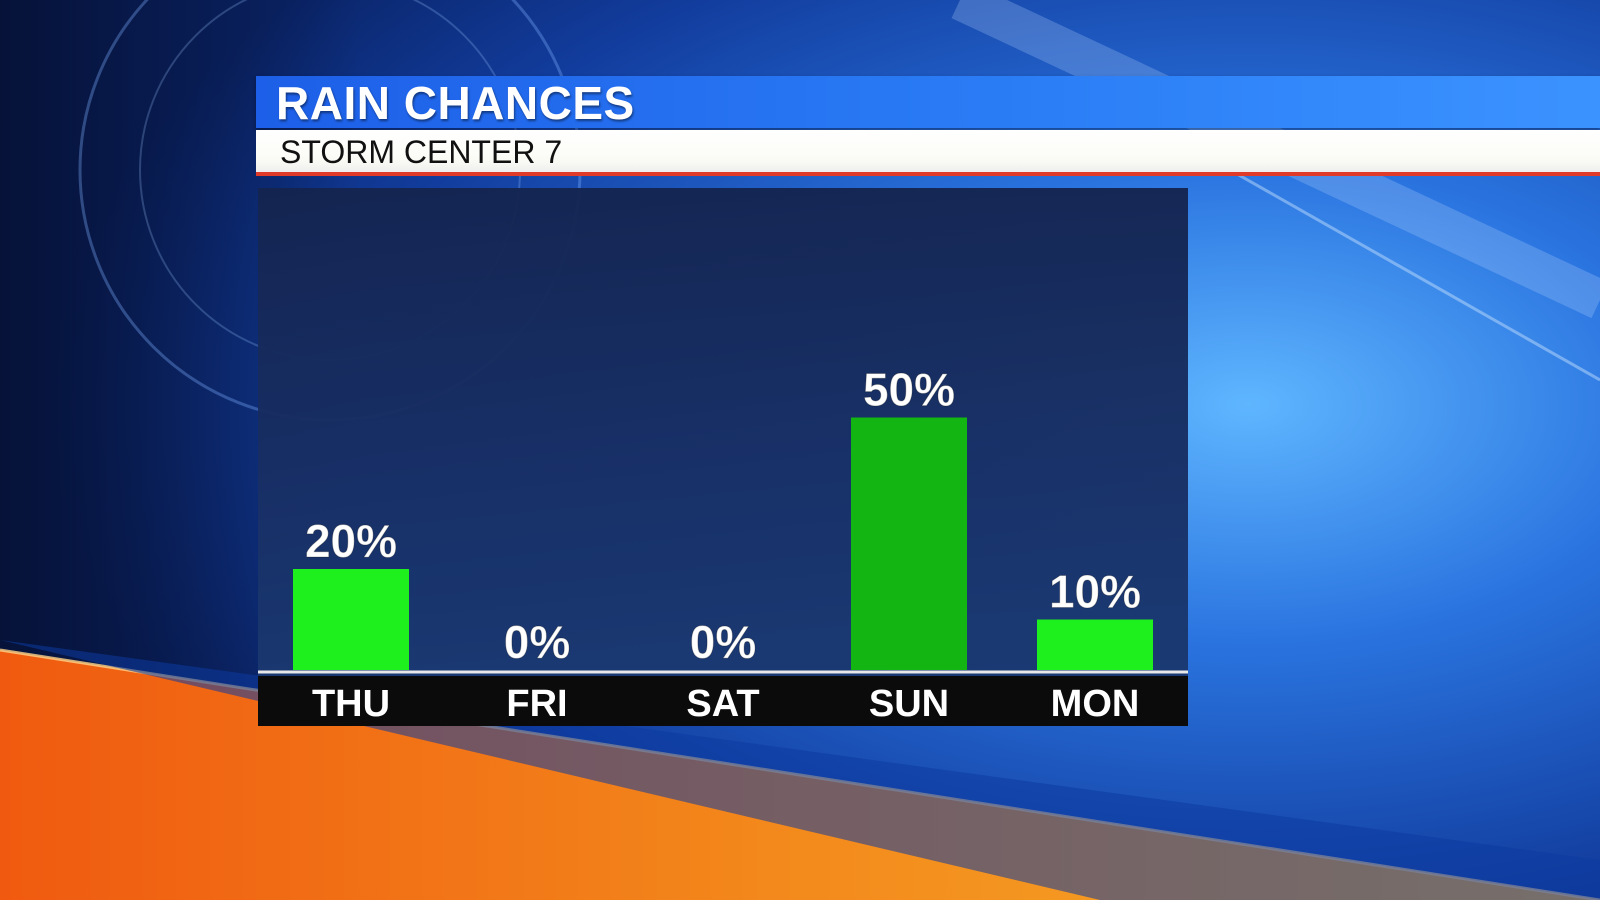  Describe the element at coordinates (909, 390) in the screenshot. I see `value-label-sun: 50%` at that location.